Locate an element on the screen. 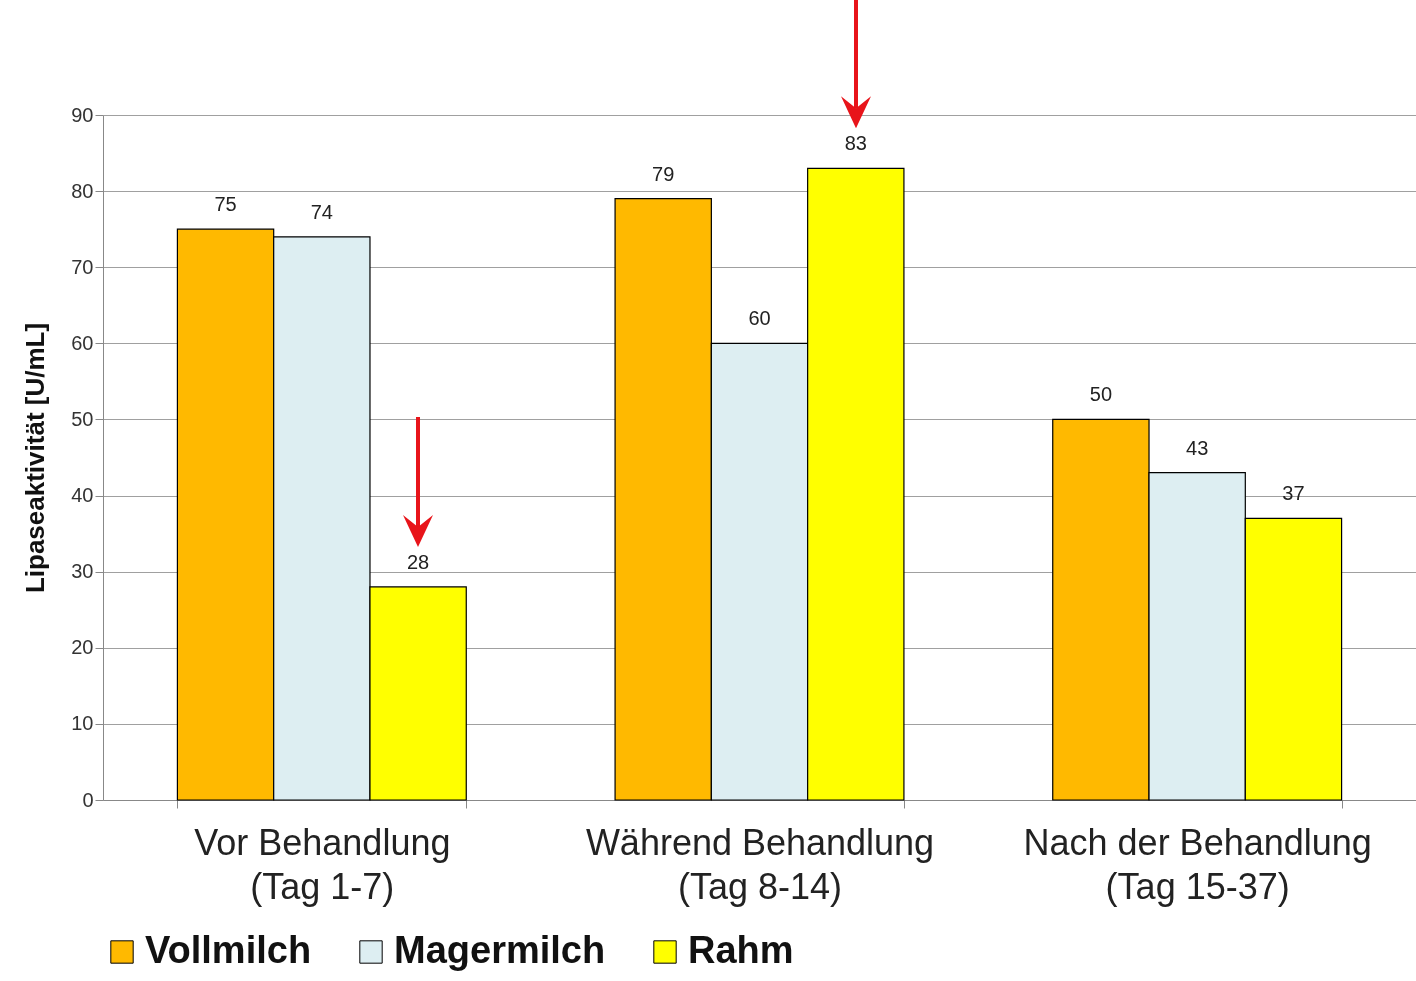 The height and width of the screenshot is (981, 1416). y-tick-label: 50 is located at coordinates (82, 418).